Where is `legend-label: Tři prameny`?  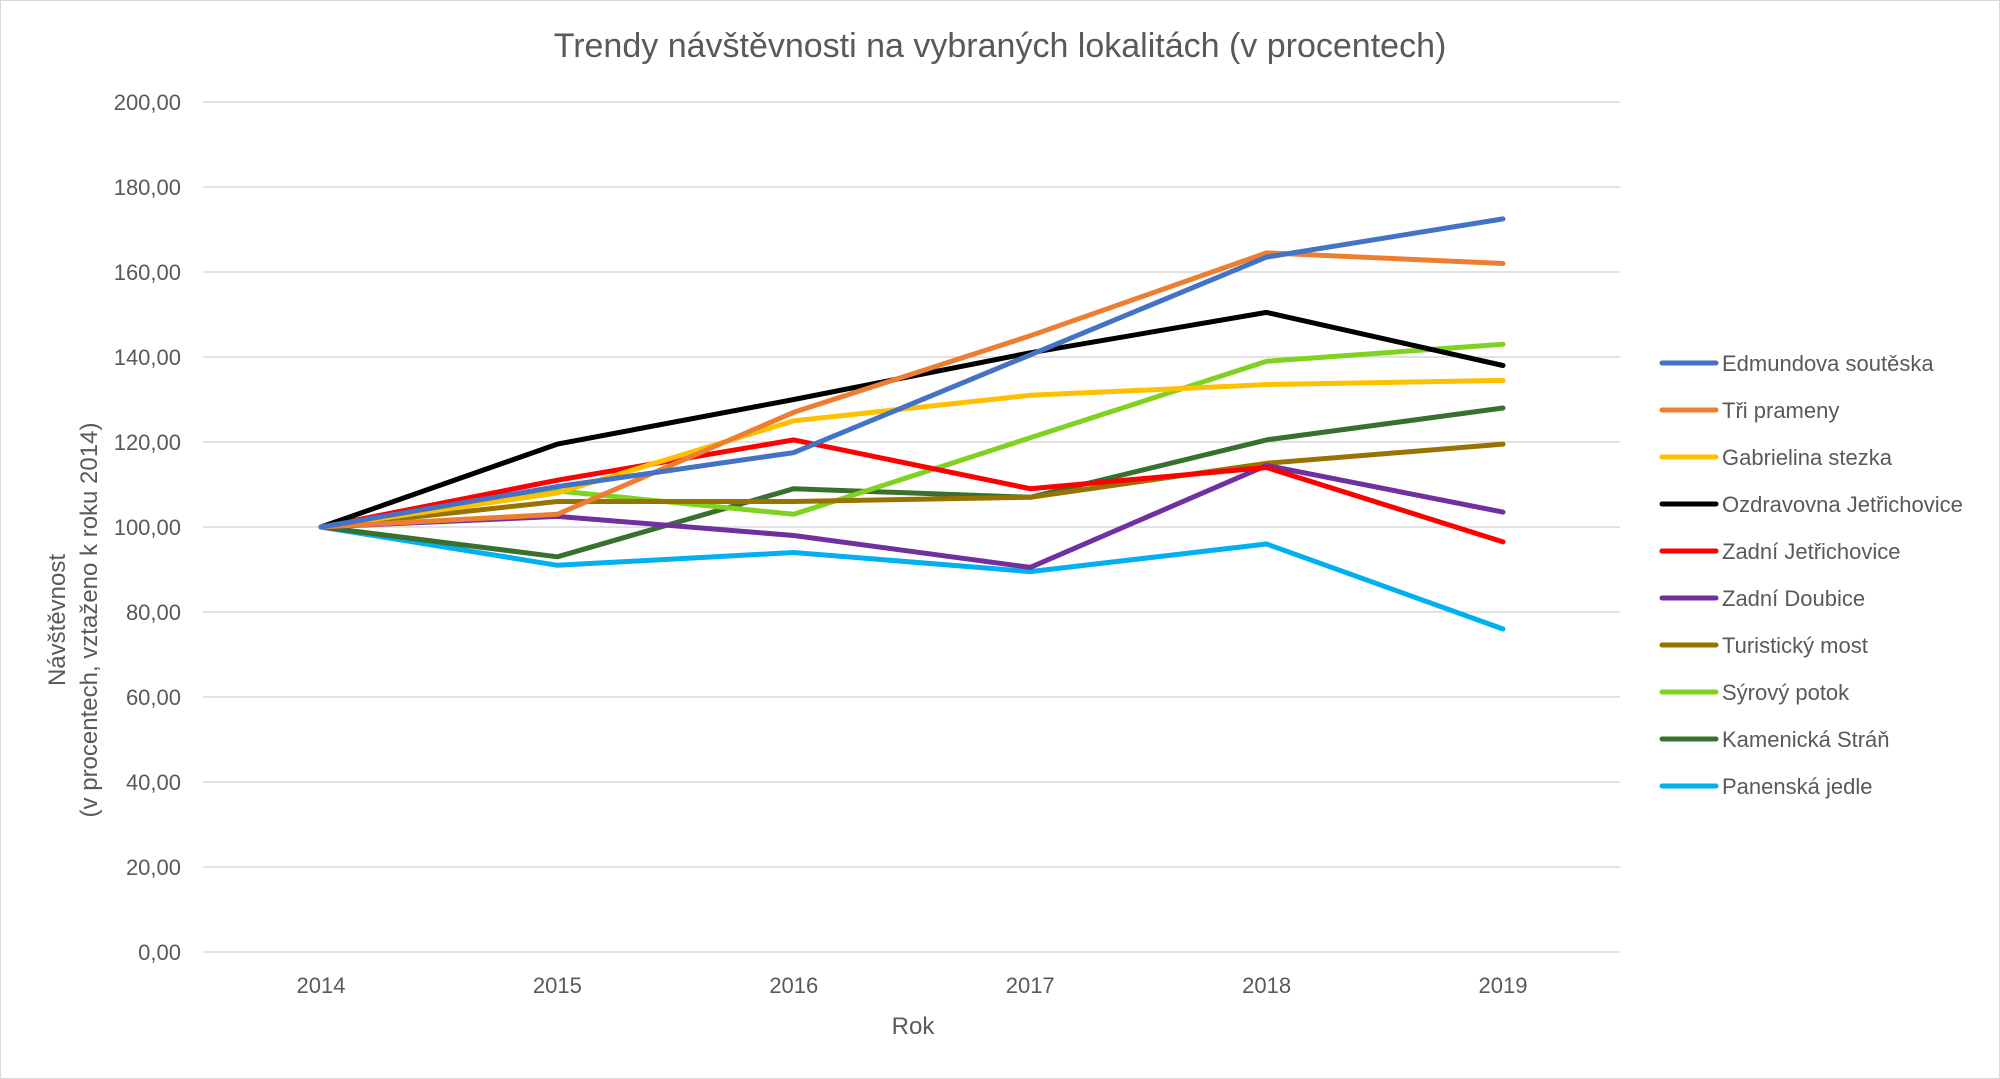 legend-label: Tři prameny is located at coordinates (1780, 410).